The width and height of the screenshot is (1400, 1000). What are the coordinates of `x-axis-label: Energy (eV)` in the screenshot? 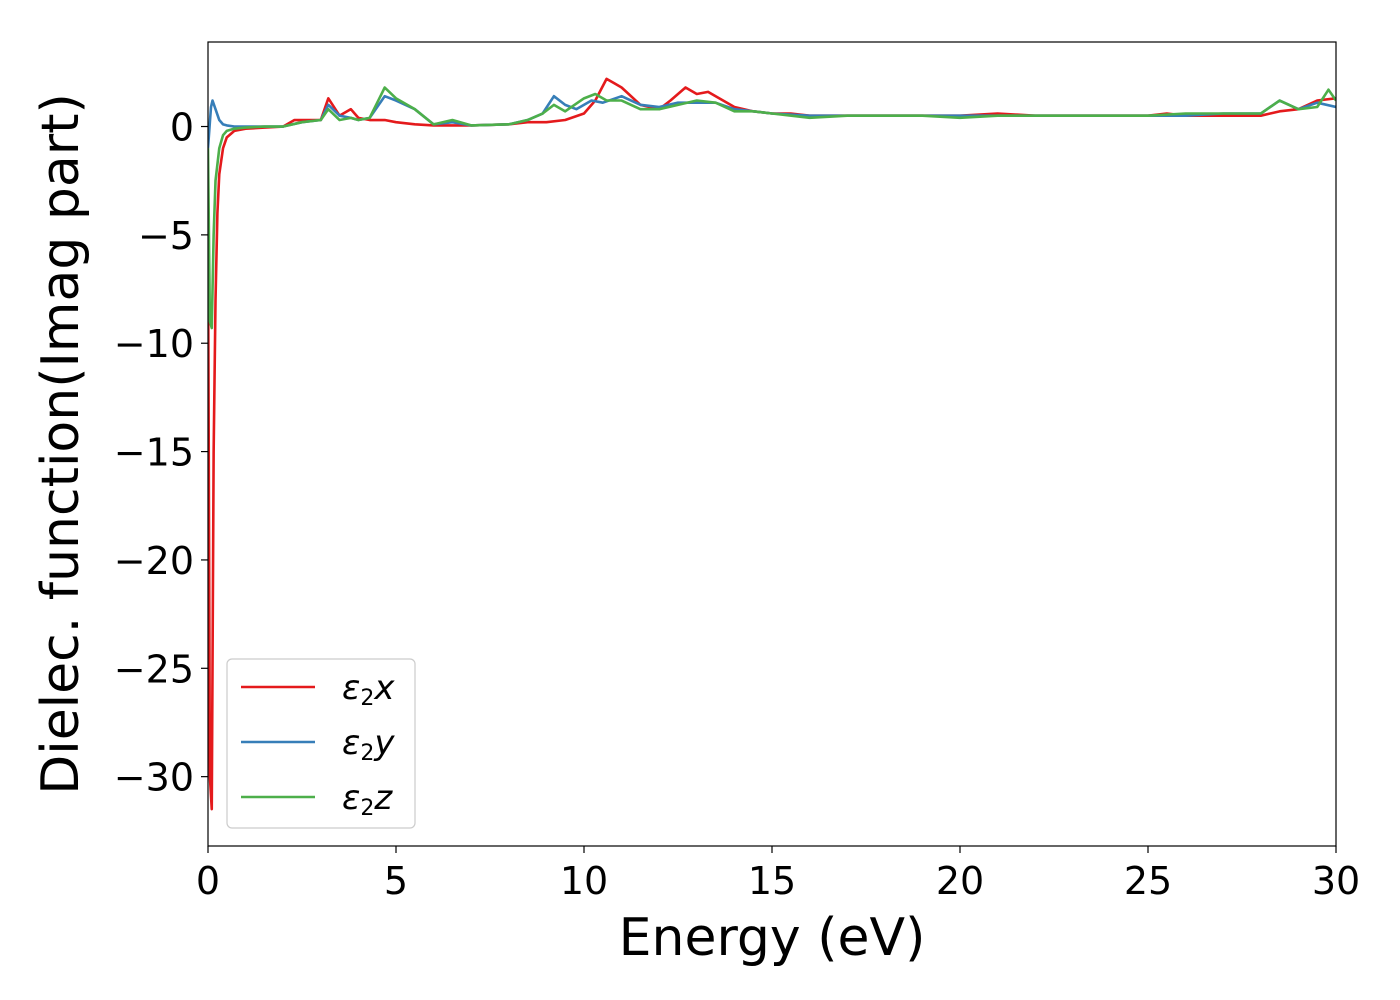 It's located at (772, 938).